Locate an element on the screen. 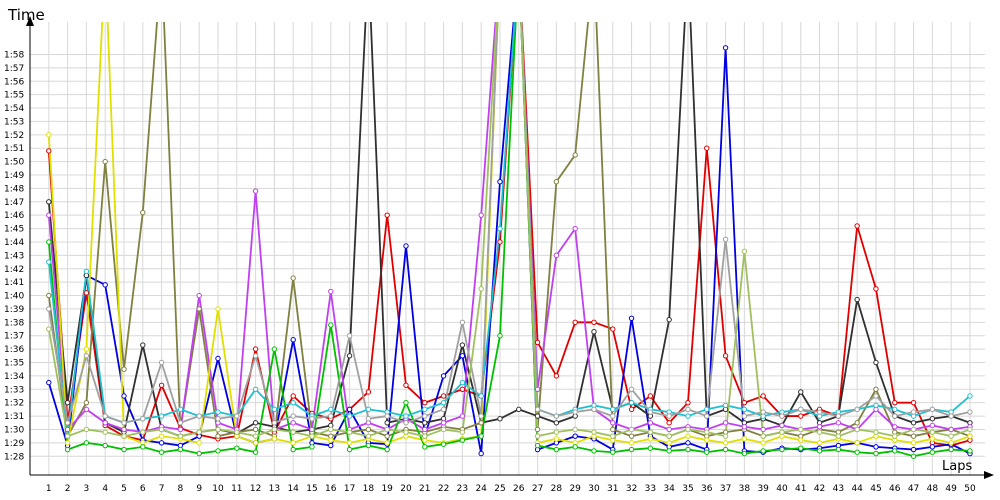 The image size is (1000, 500). x-tick-label: 33 is located at coordinates (650, 489).